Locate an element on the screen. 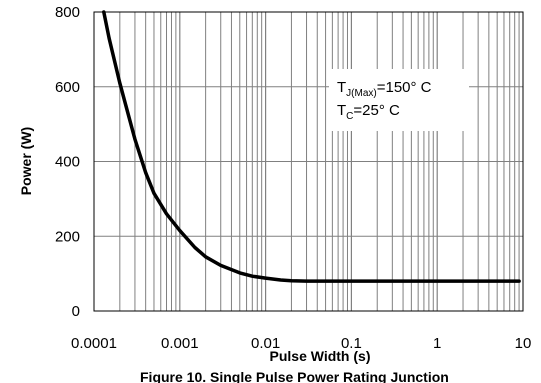 The width and height of the screenshot is (541, 383). x-tick-label: 1 is located at coordinates (437, 343).